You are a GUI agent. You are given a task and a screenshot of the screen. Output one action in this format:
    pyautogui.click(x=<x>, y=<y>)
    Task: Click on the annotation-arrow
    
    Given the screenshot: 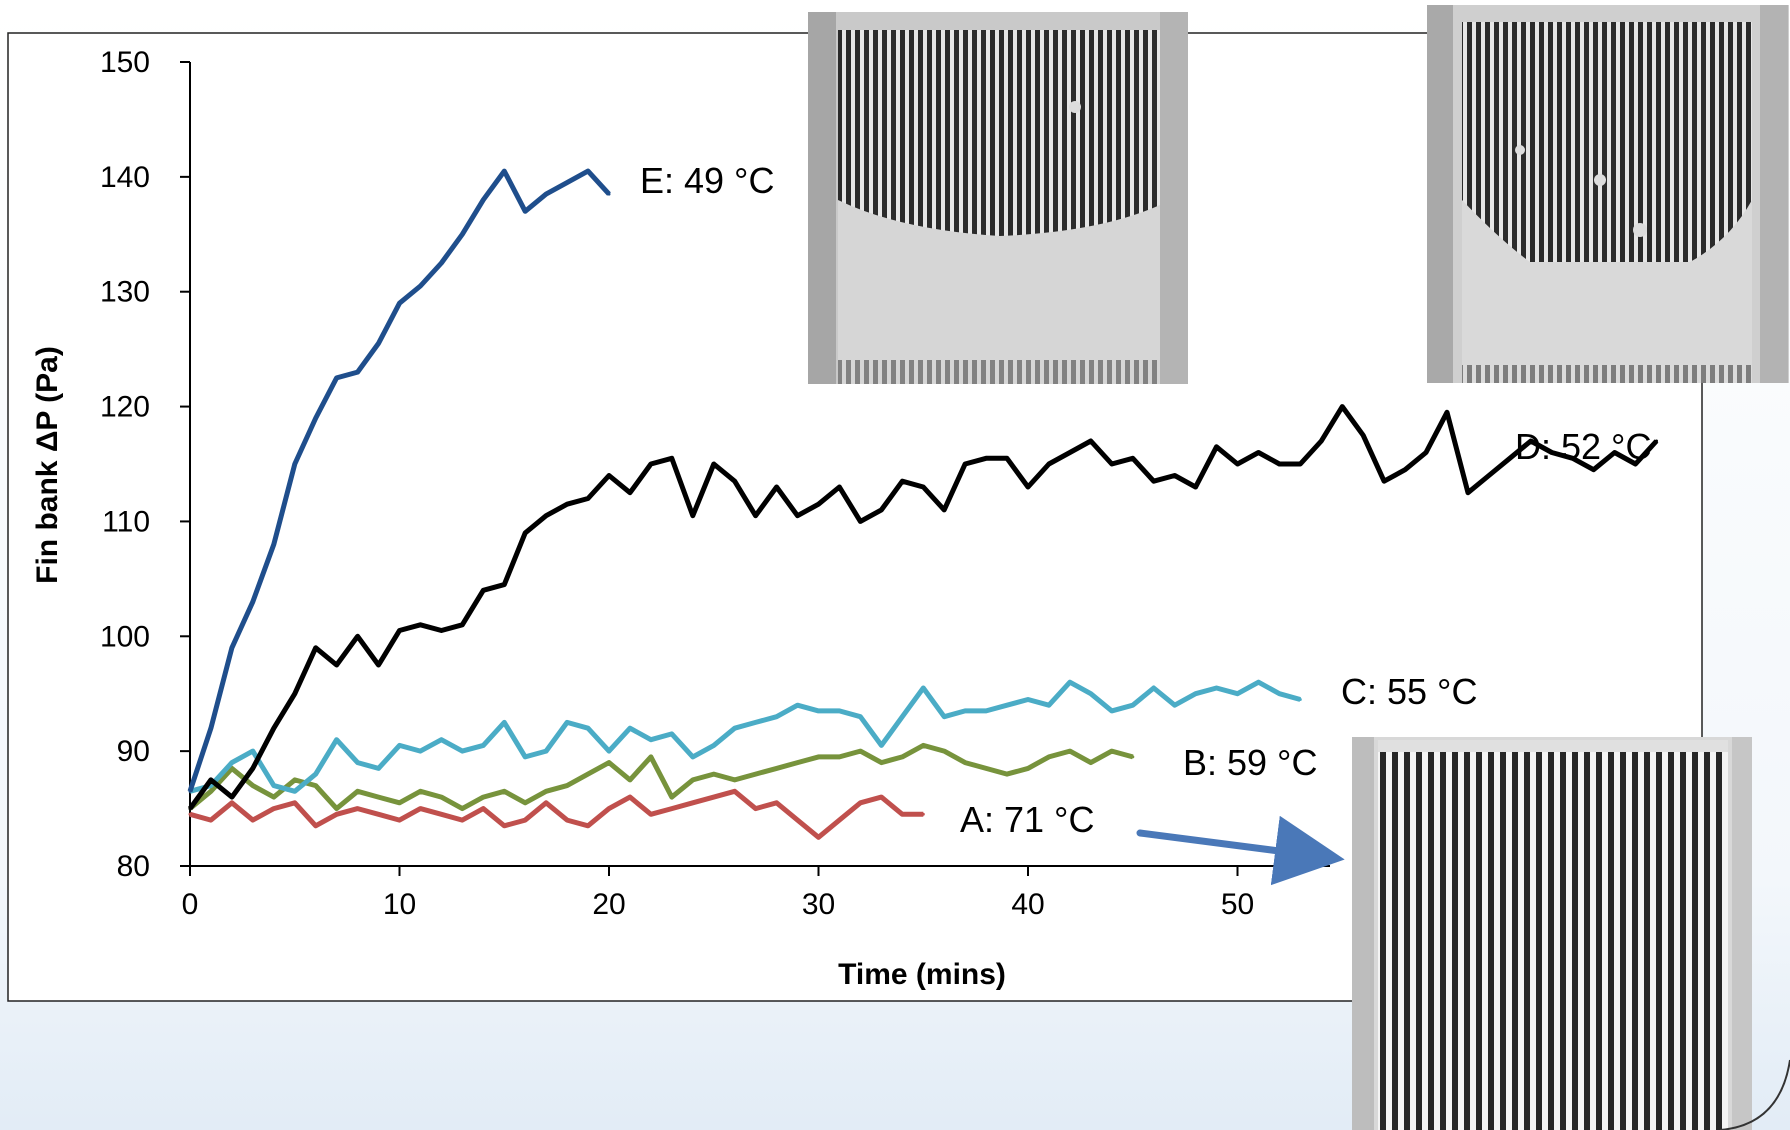 What is the action you would take?
    pyautogui.click(x=1240, y=850)
    